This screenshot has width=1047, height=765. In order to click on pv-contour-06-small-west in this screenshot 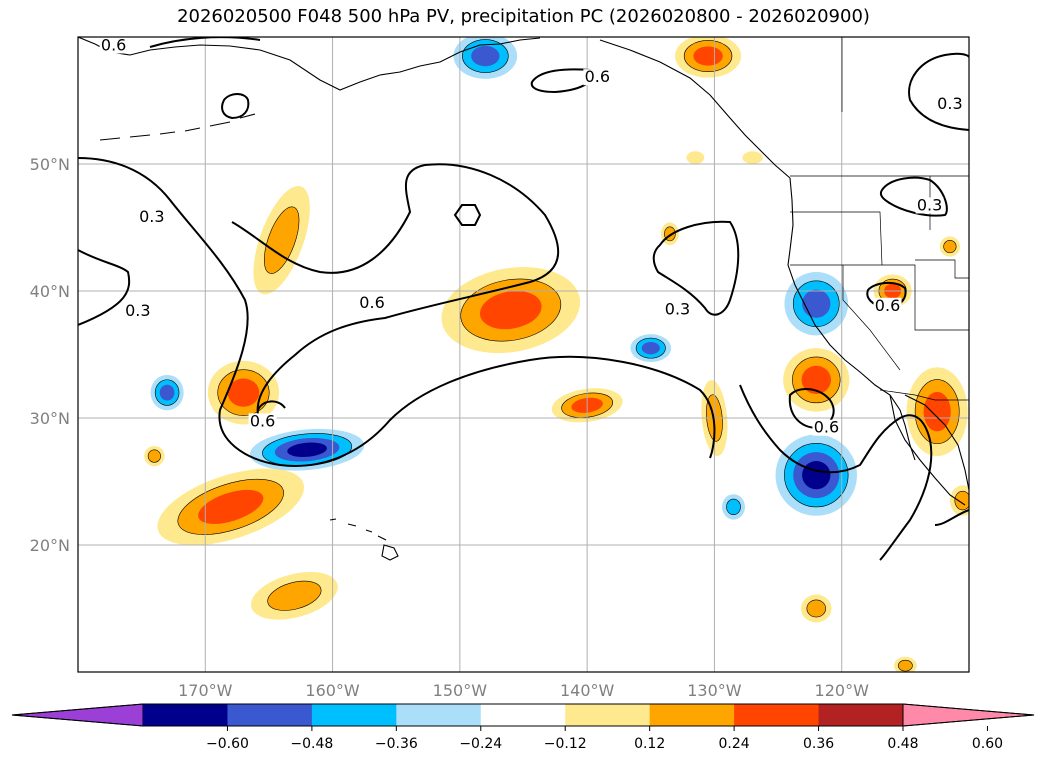, I will do `click(271, 405)`.